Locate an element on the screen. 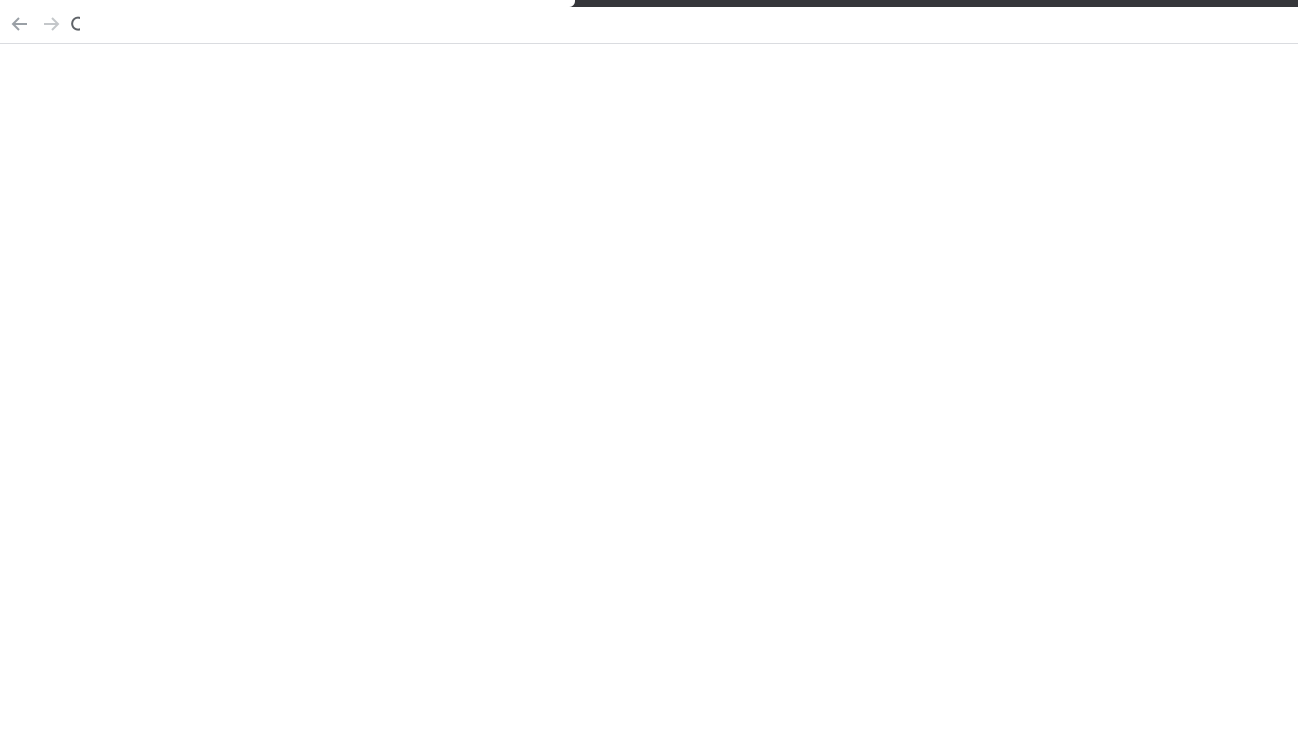  nav-buttons is located at coordinates (45, 23).